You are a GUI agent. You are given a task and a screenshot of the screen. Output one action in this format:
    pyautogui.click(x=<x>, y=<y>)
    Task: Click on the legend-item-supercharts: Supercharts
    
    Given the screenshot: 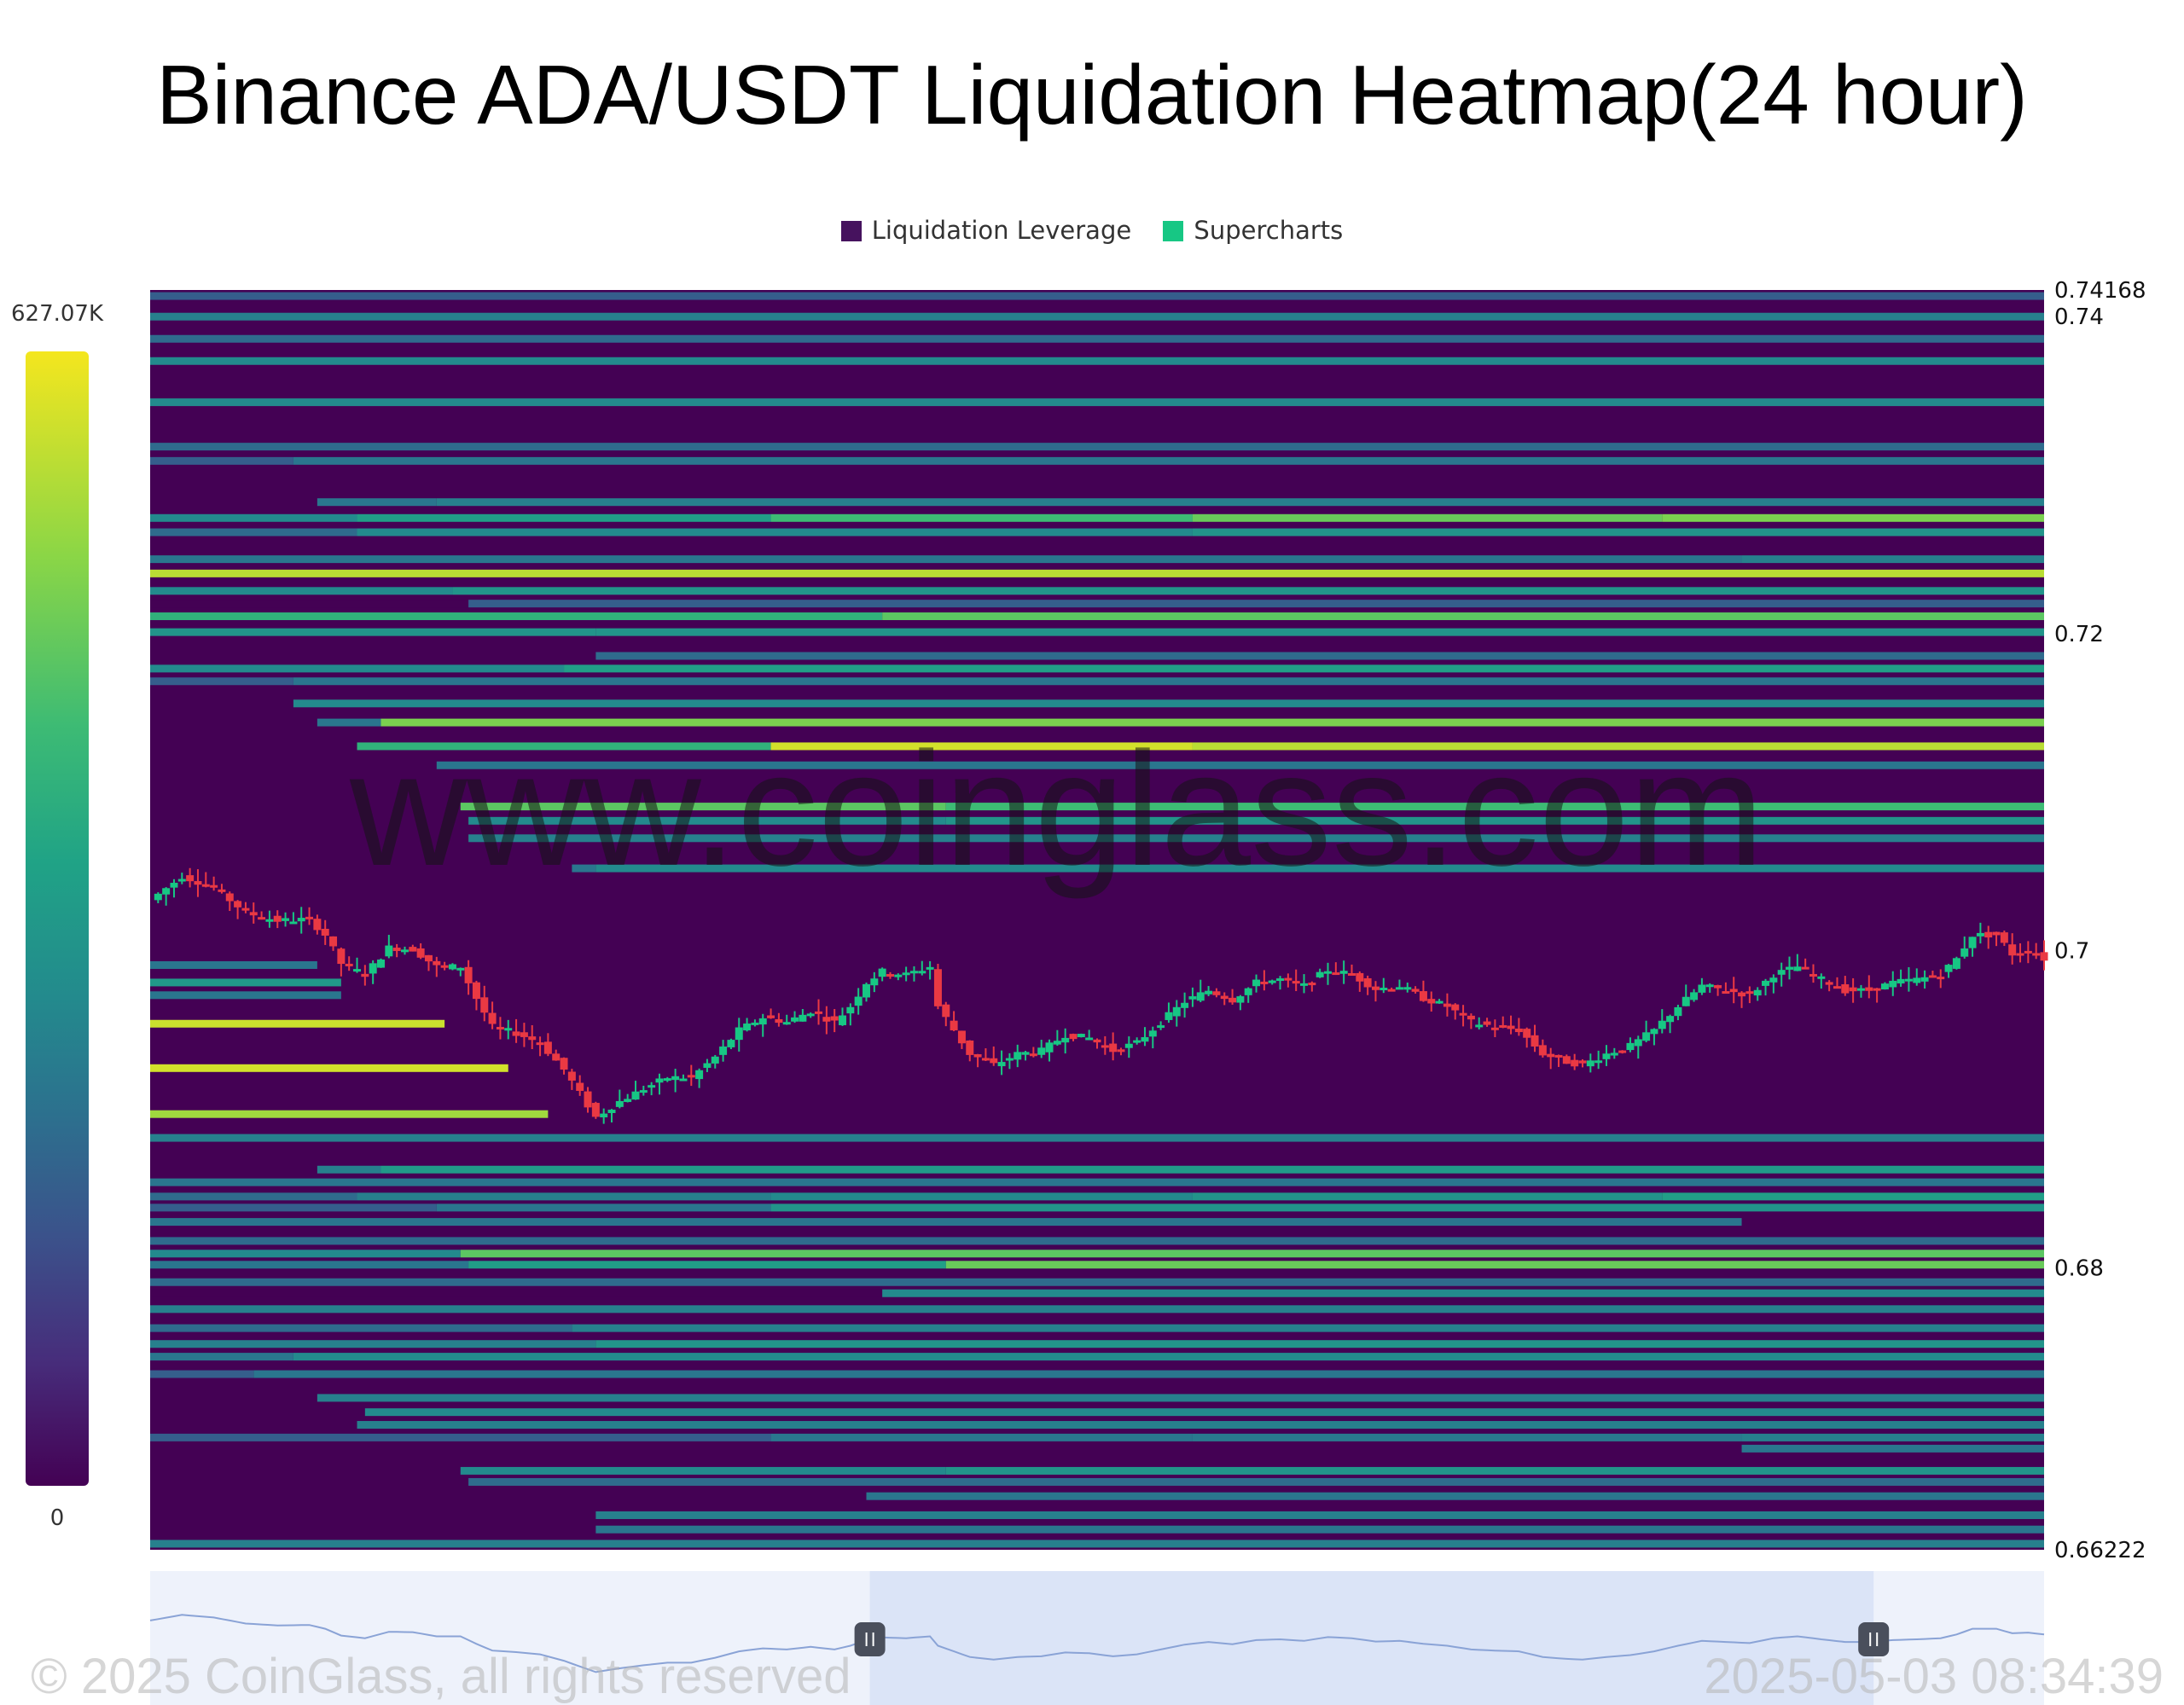 What is the action you would take?
    pyautogui.click(x=1253, y=230)
    